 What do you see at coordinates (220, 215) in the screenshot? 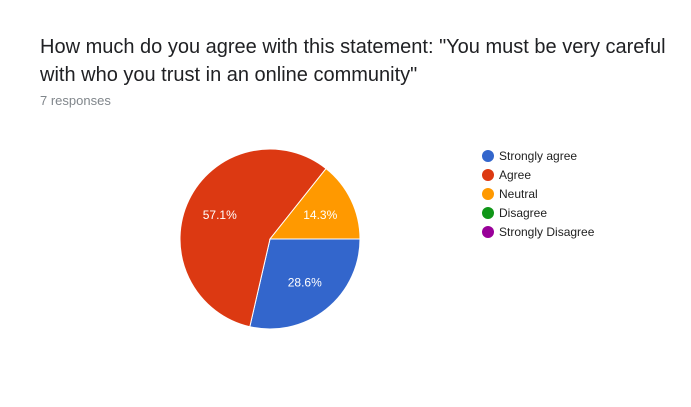
I see `slice-label-agree: 57.1%` at bounding box center [220, 215].